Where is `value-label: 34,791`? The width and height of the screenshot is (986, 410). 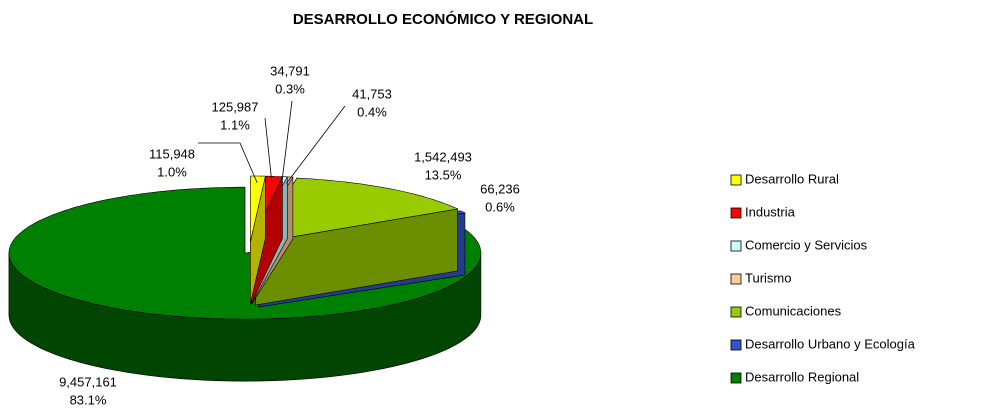
value-label: 34,791 is located at coordinates (290, 70).